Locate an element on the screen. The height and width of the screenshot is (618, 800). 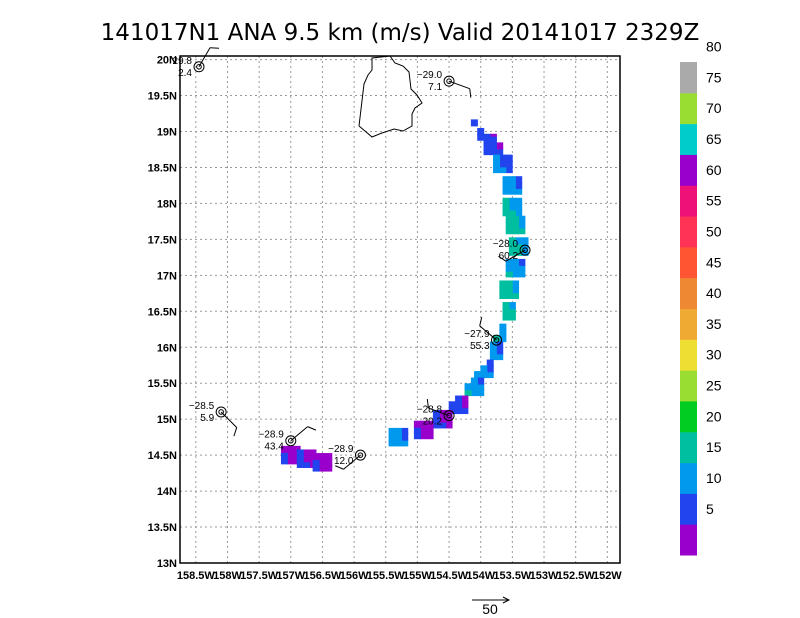
station-marker: −28.912.0 is located at coordinates (347, 457).